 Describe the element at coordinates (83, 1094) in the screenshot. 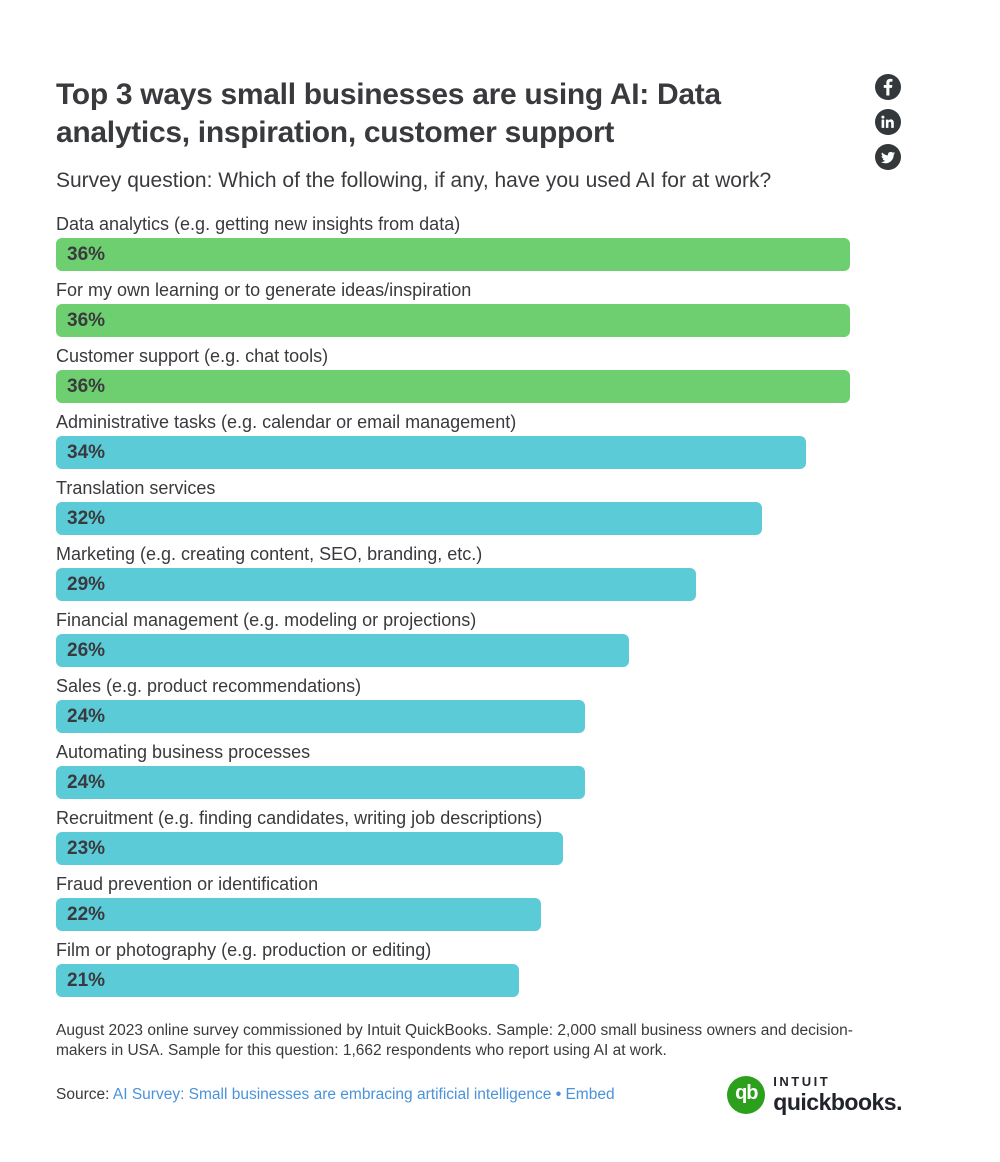

I see `source-label: Source:` at that location.